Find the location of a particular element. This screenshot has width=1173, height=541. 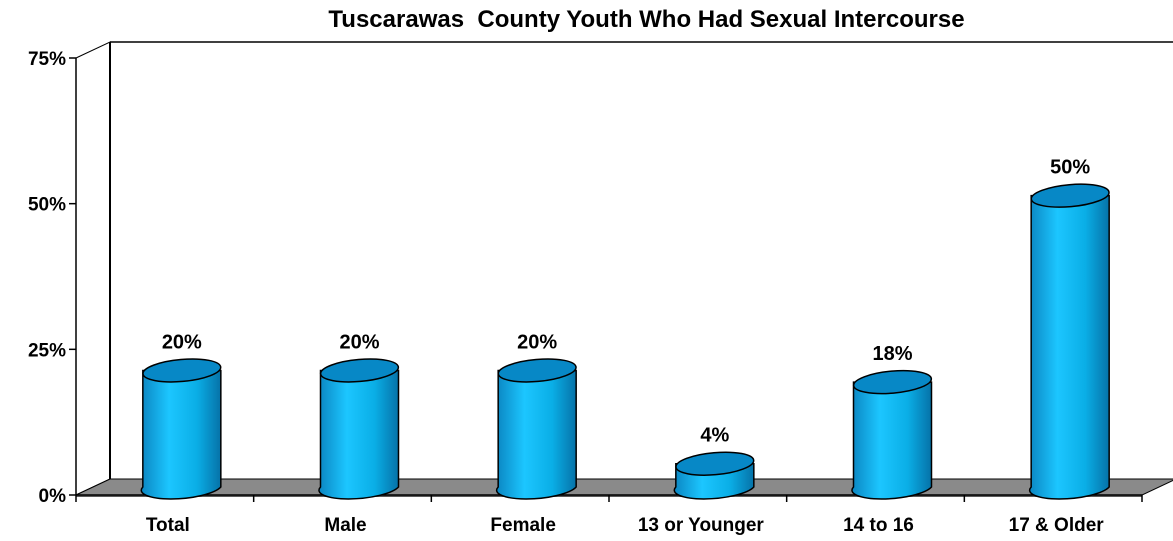

bar-17-older is located at coordinates (1069, 341).